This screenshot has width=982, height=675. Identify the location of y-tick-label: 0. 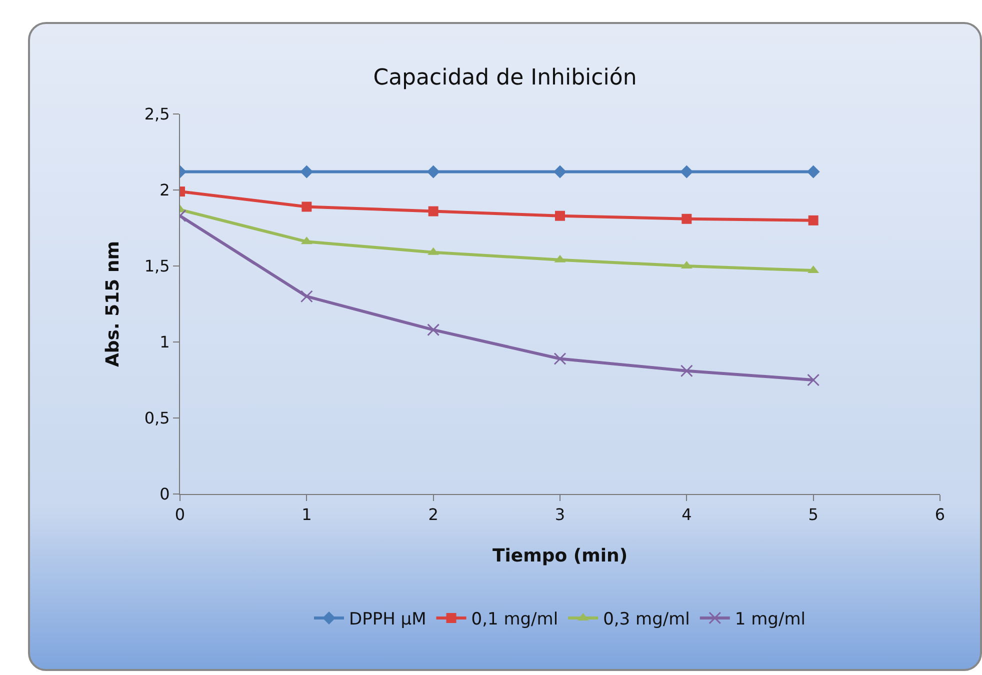
(165, 494).